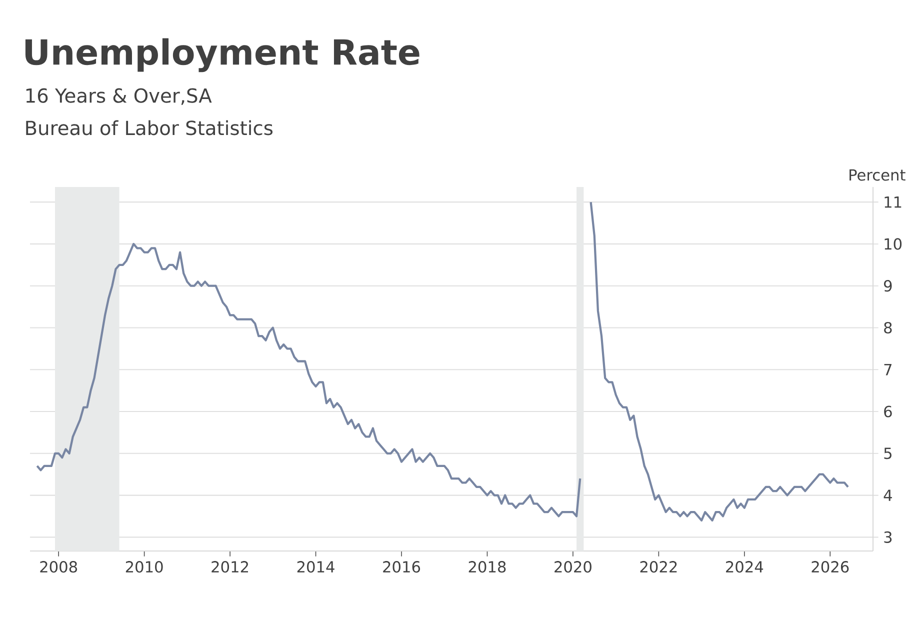 This screenshot has height=635, width=912. Describe the element at coordinates (888, 370) in the screenshot. I see `y-tick-label: 7` at that location.